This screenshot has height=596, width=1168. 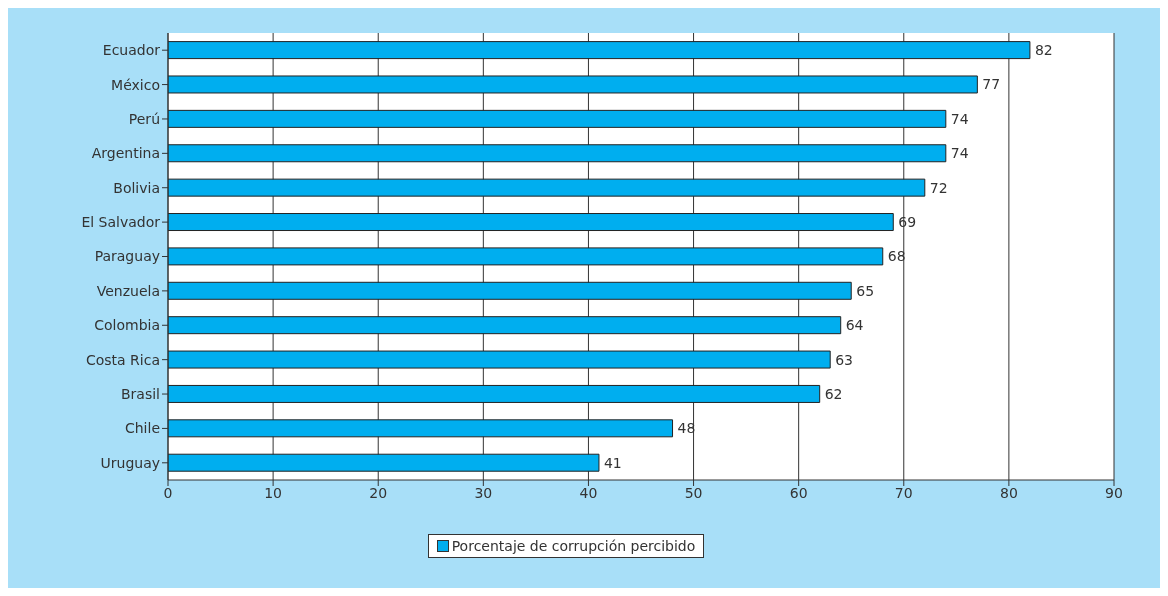 I want to click on x-tick-label: 50, so click(x=693, y=492).